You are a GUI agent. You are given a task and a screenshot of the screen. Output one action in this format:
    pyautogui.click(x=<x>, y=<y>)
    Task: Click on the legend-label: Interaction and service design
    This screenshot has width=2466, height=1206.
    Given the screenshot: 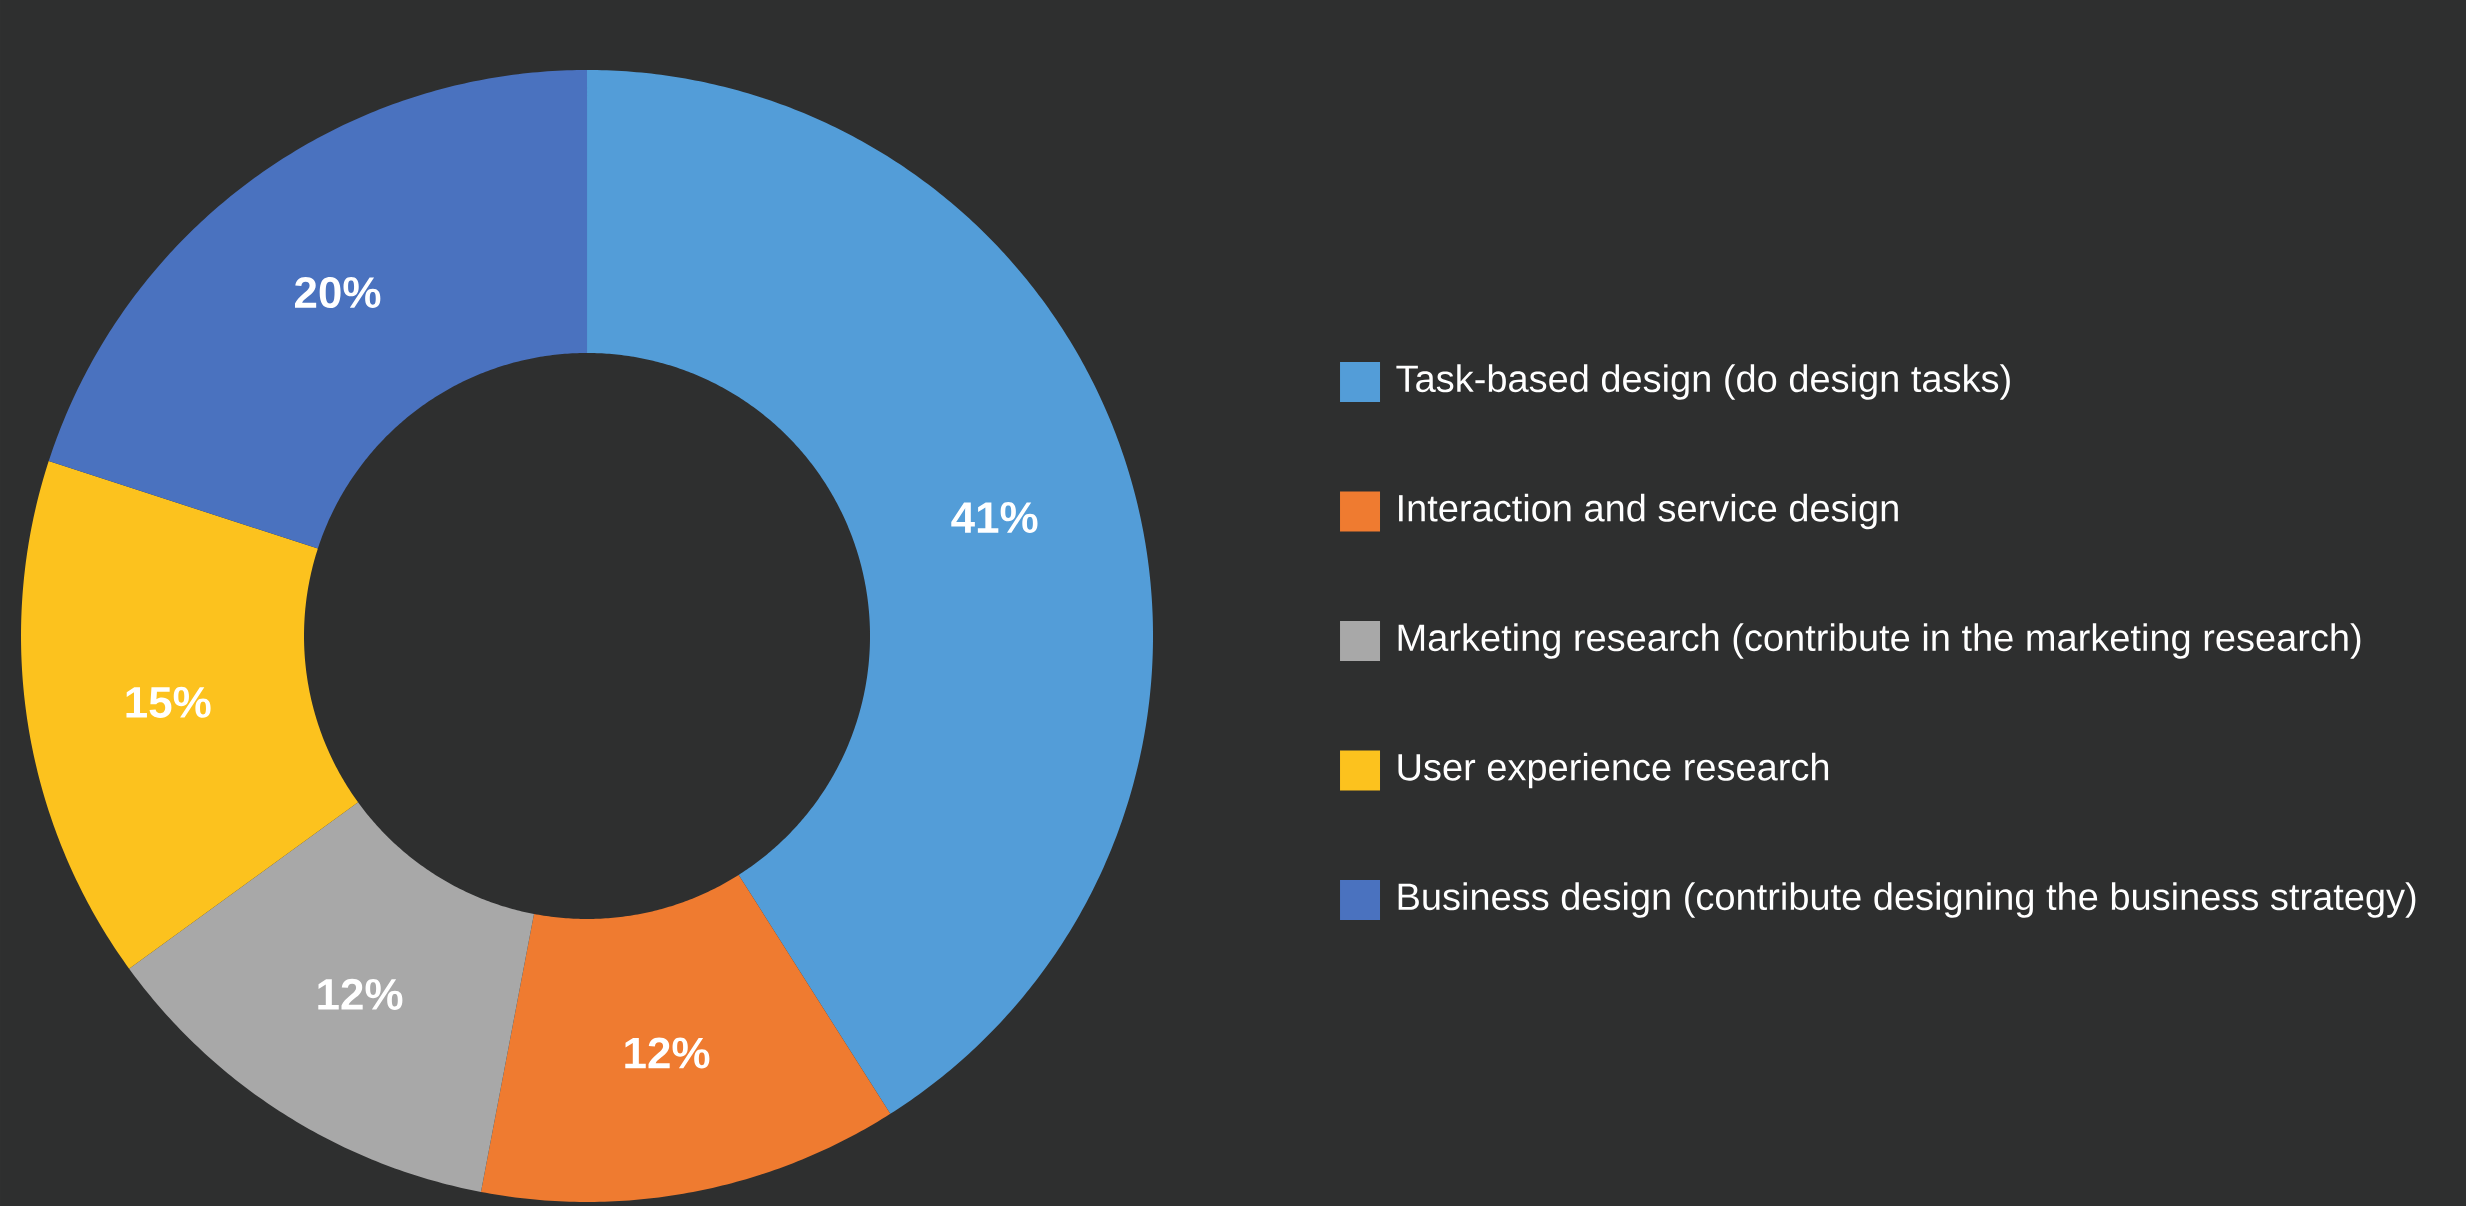 What is the action you would take?
    pyautogui.click(x=1648, y=511)
    